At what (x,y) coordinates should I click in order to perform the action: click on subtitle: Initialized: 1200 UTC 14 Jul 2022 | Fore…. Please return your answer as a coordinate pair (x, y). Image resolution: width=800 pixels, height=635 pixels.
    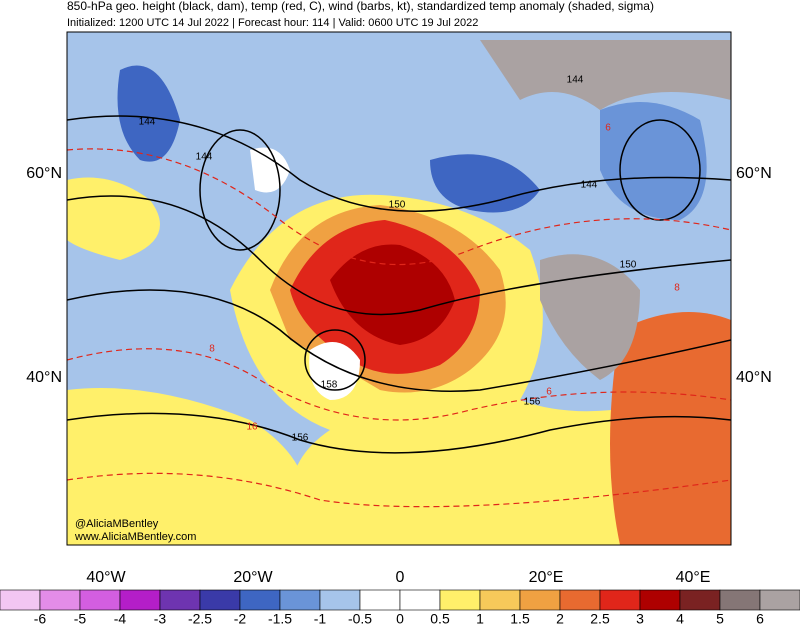
    Looking at the image, I should click on (272, 23).